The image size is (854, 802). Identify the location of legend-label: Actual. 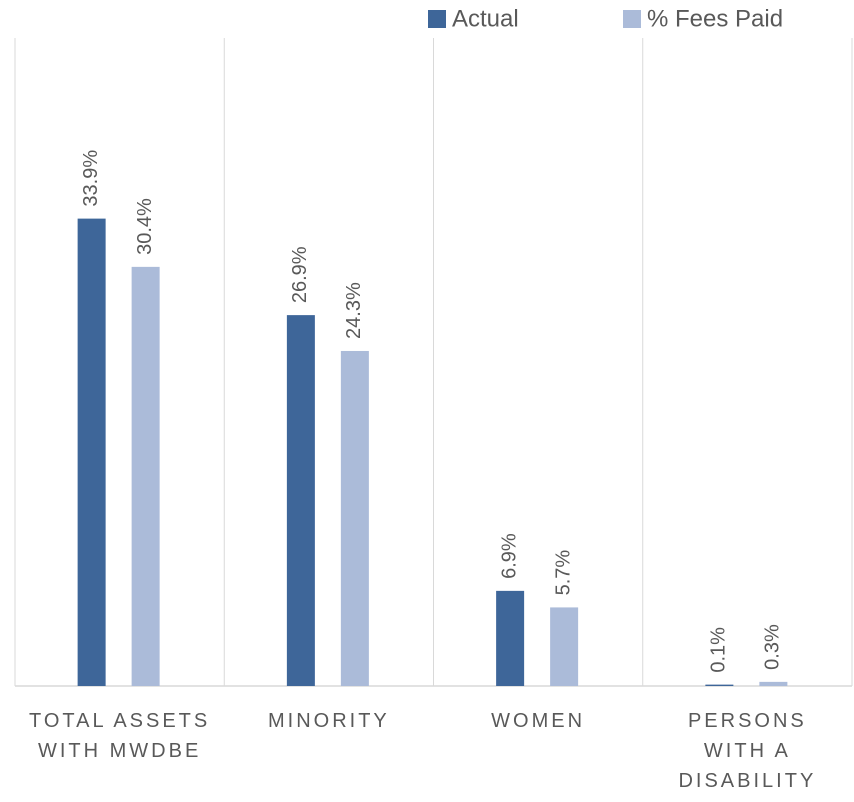
(485, 18).